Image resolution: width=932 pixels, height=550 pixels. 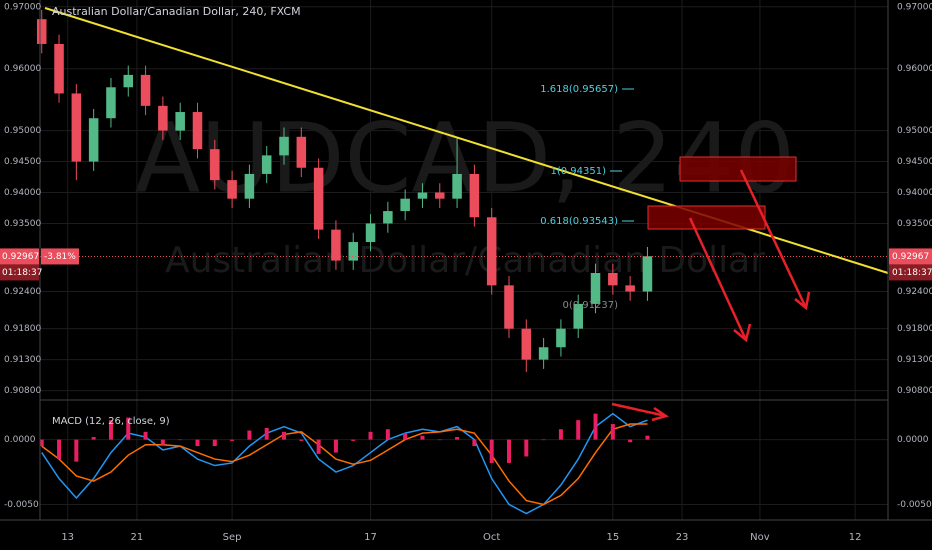 I want to click on x-tick-label: 23, so click(x=682, y=537).